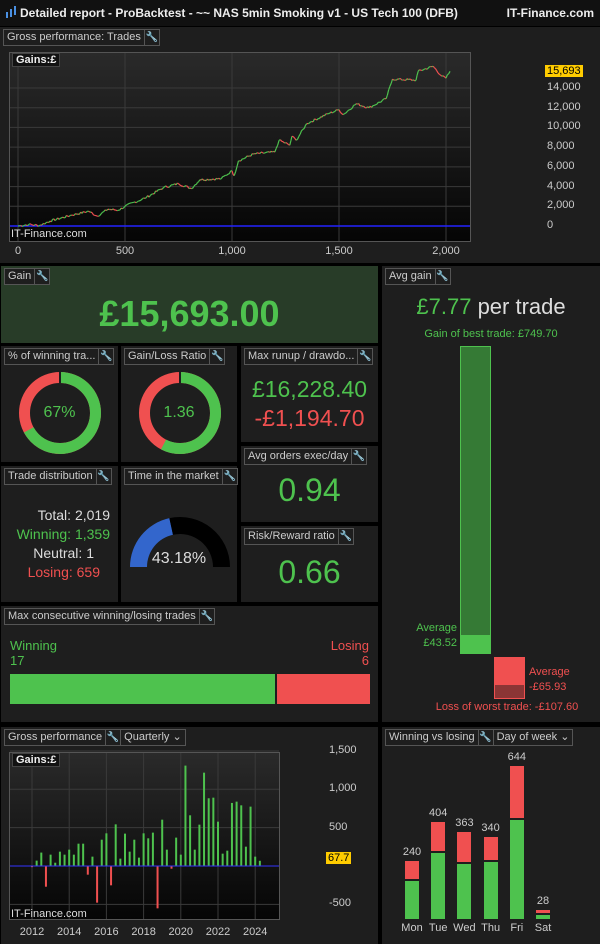  I want to click on x-tick-label: 1,000, so click(232, 251).